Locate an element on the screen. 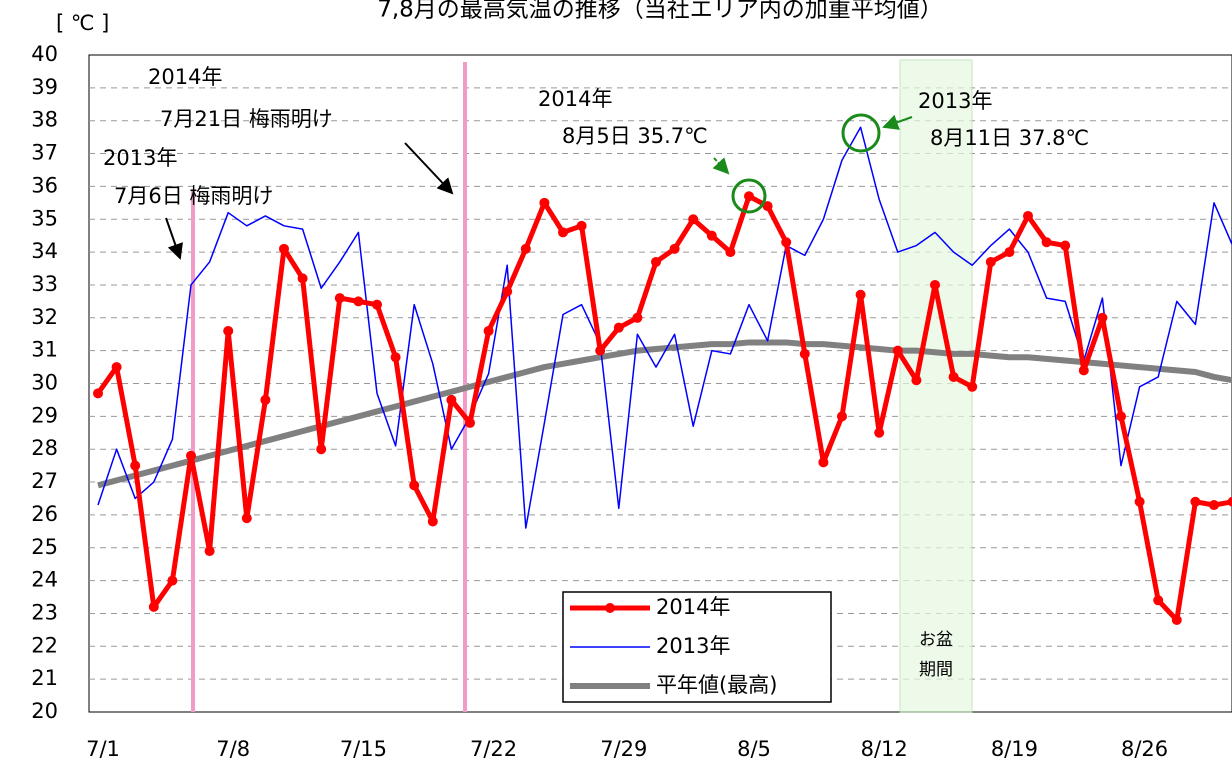 This screenshot has width=1232, height=779. annotation: 2013年 is located at coordinates (955, 101).